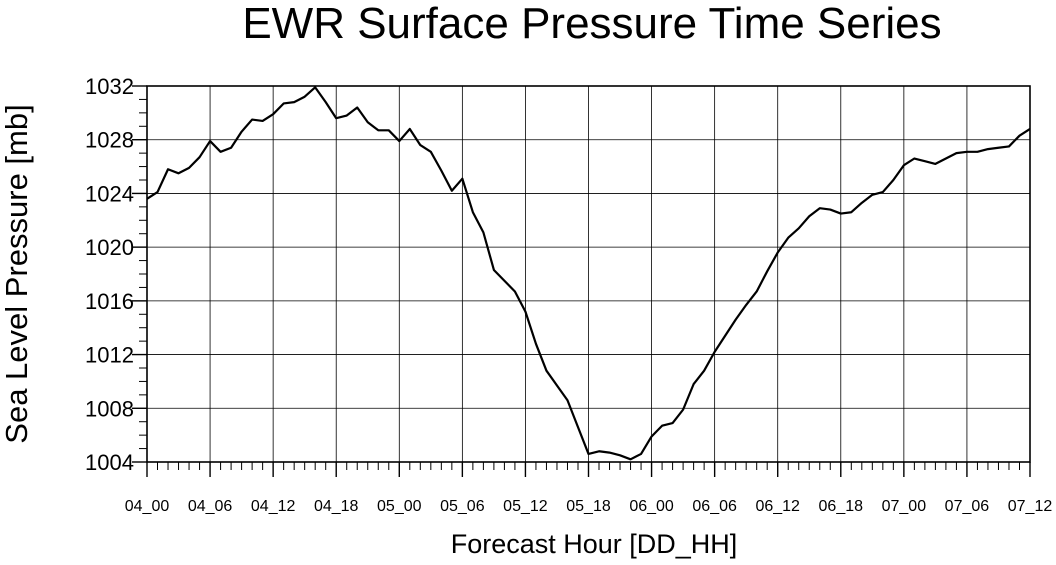 Image resolution: width=1056 pixels, height=565 pixels. Describe the element at coordinates (525, 506) in the screenshot. I see `x-tick-label: 05_12` at that location.